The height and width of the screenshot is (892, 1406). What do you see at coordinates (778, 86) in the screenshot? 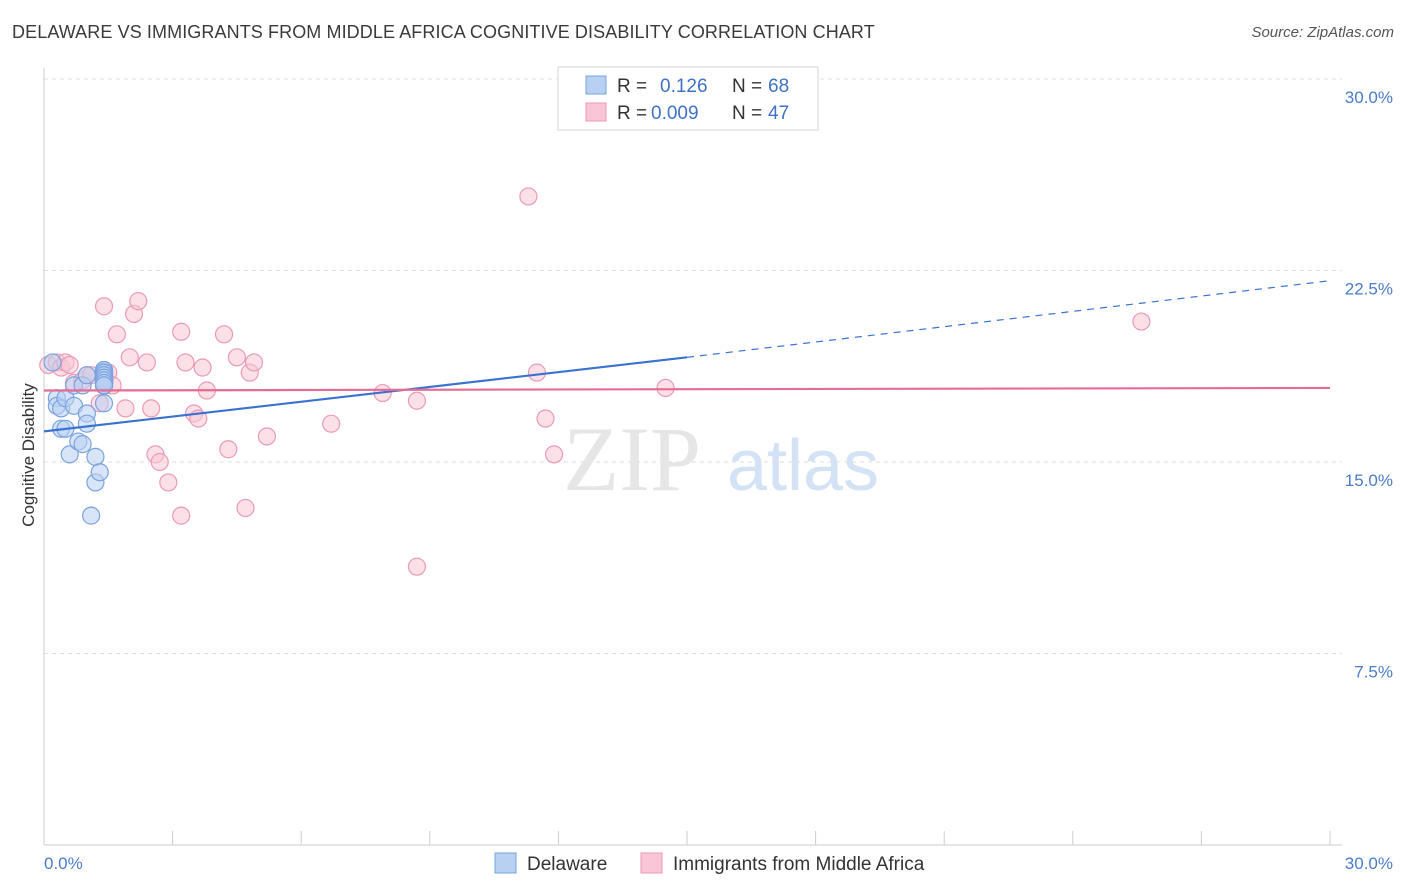
I see `legend-n-value-1: 68` at bounding box center [778, 86].